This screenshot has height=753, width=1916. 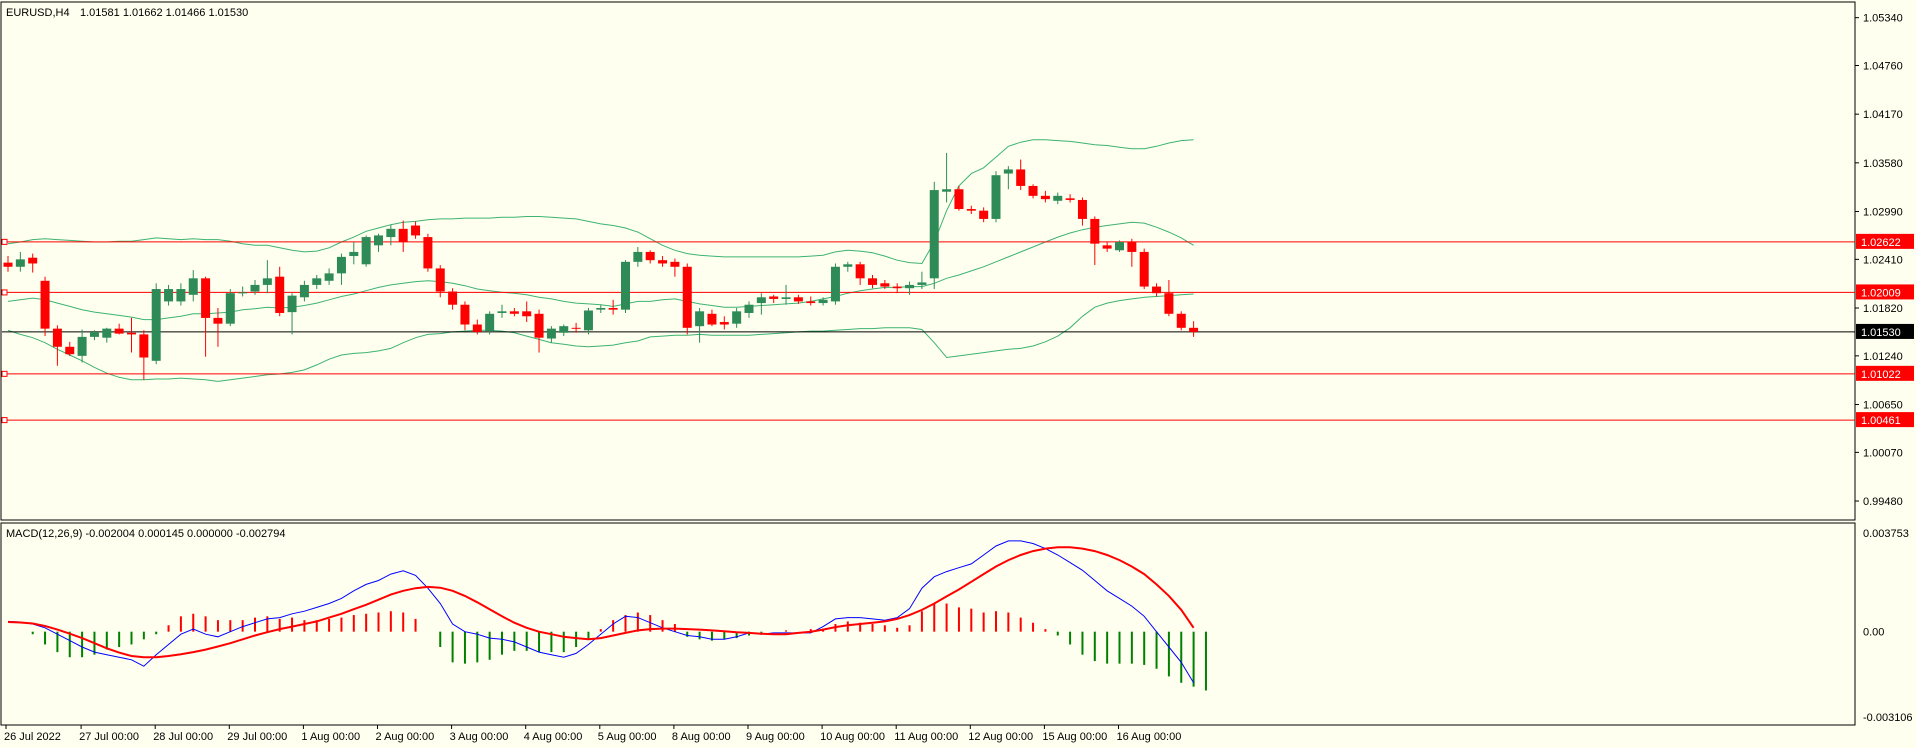 What do you see at coordinates (1881, 375) in the screenshot?
I see `level-price-label: 1.01022` at bounding box center [1881, 375].